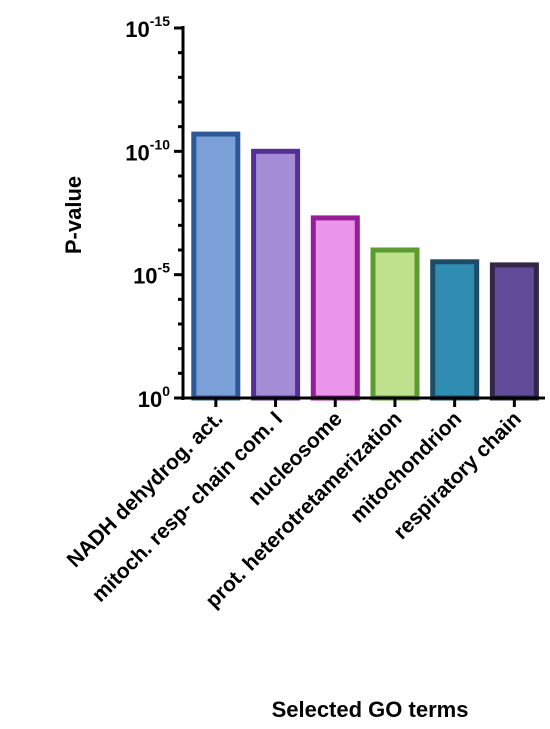 This screenshot has width=550, height=729. I want to click on y-axis-ticks: 10⁰ 10⁻⁵ 10⁻¹⁰ 10⁻¹⁵, so click(154, 212).